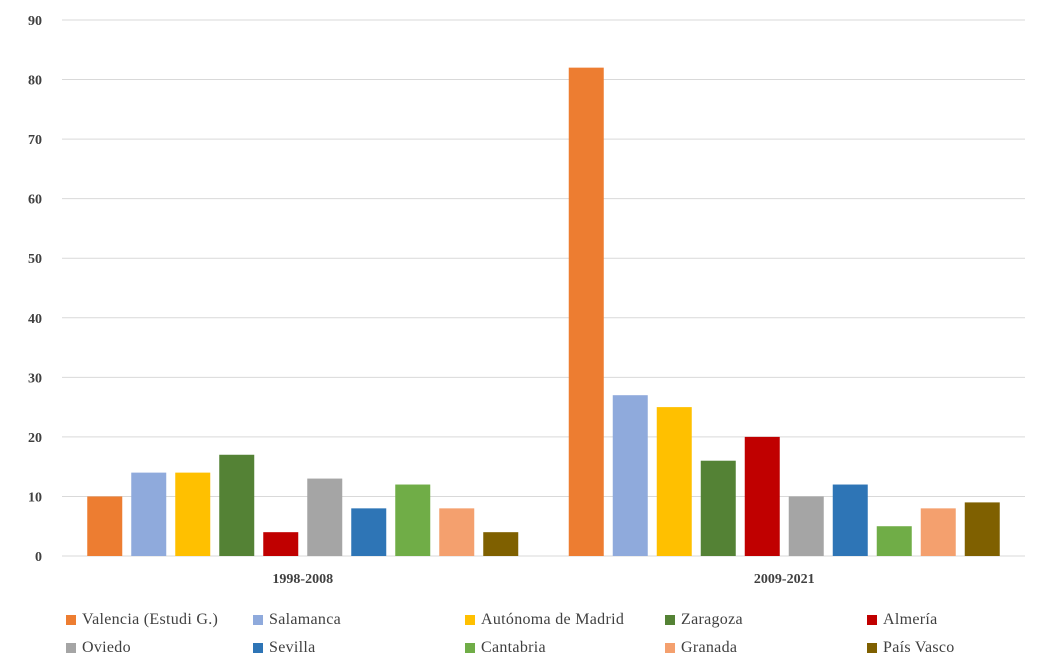  What do you see at coordinates (553, 619) in the screenshot?
I see `legend-label: Autónoma de Madrid` at bounding box center [553, 619].